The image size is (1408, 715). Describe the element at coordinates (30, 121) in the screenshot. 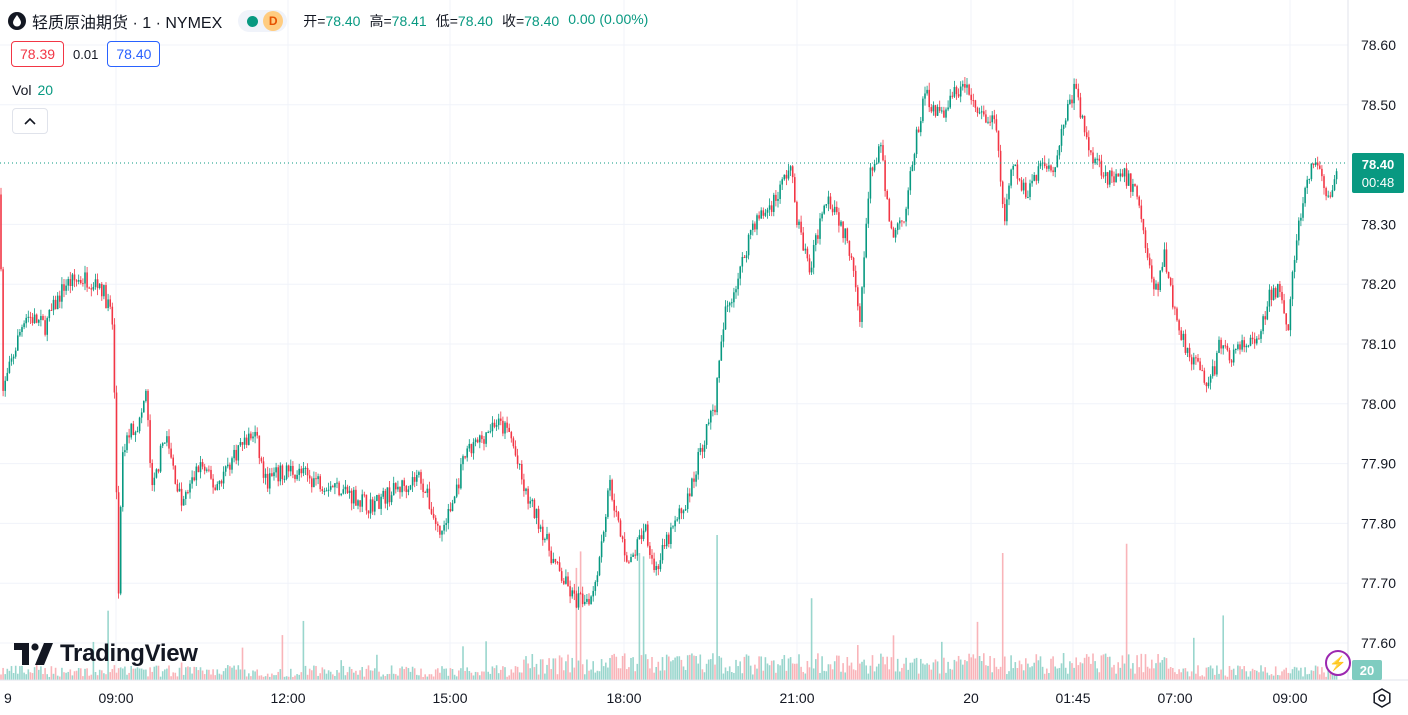

I see `collapse-legend-button` at that location.